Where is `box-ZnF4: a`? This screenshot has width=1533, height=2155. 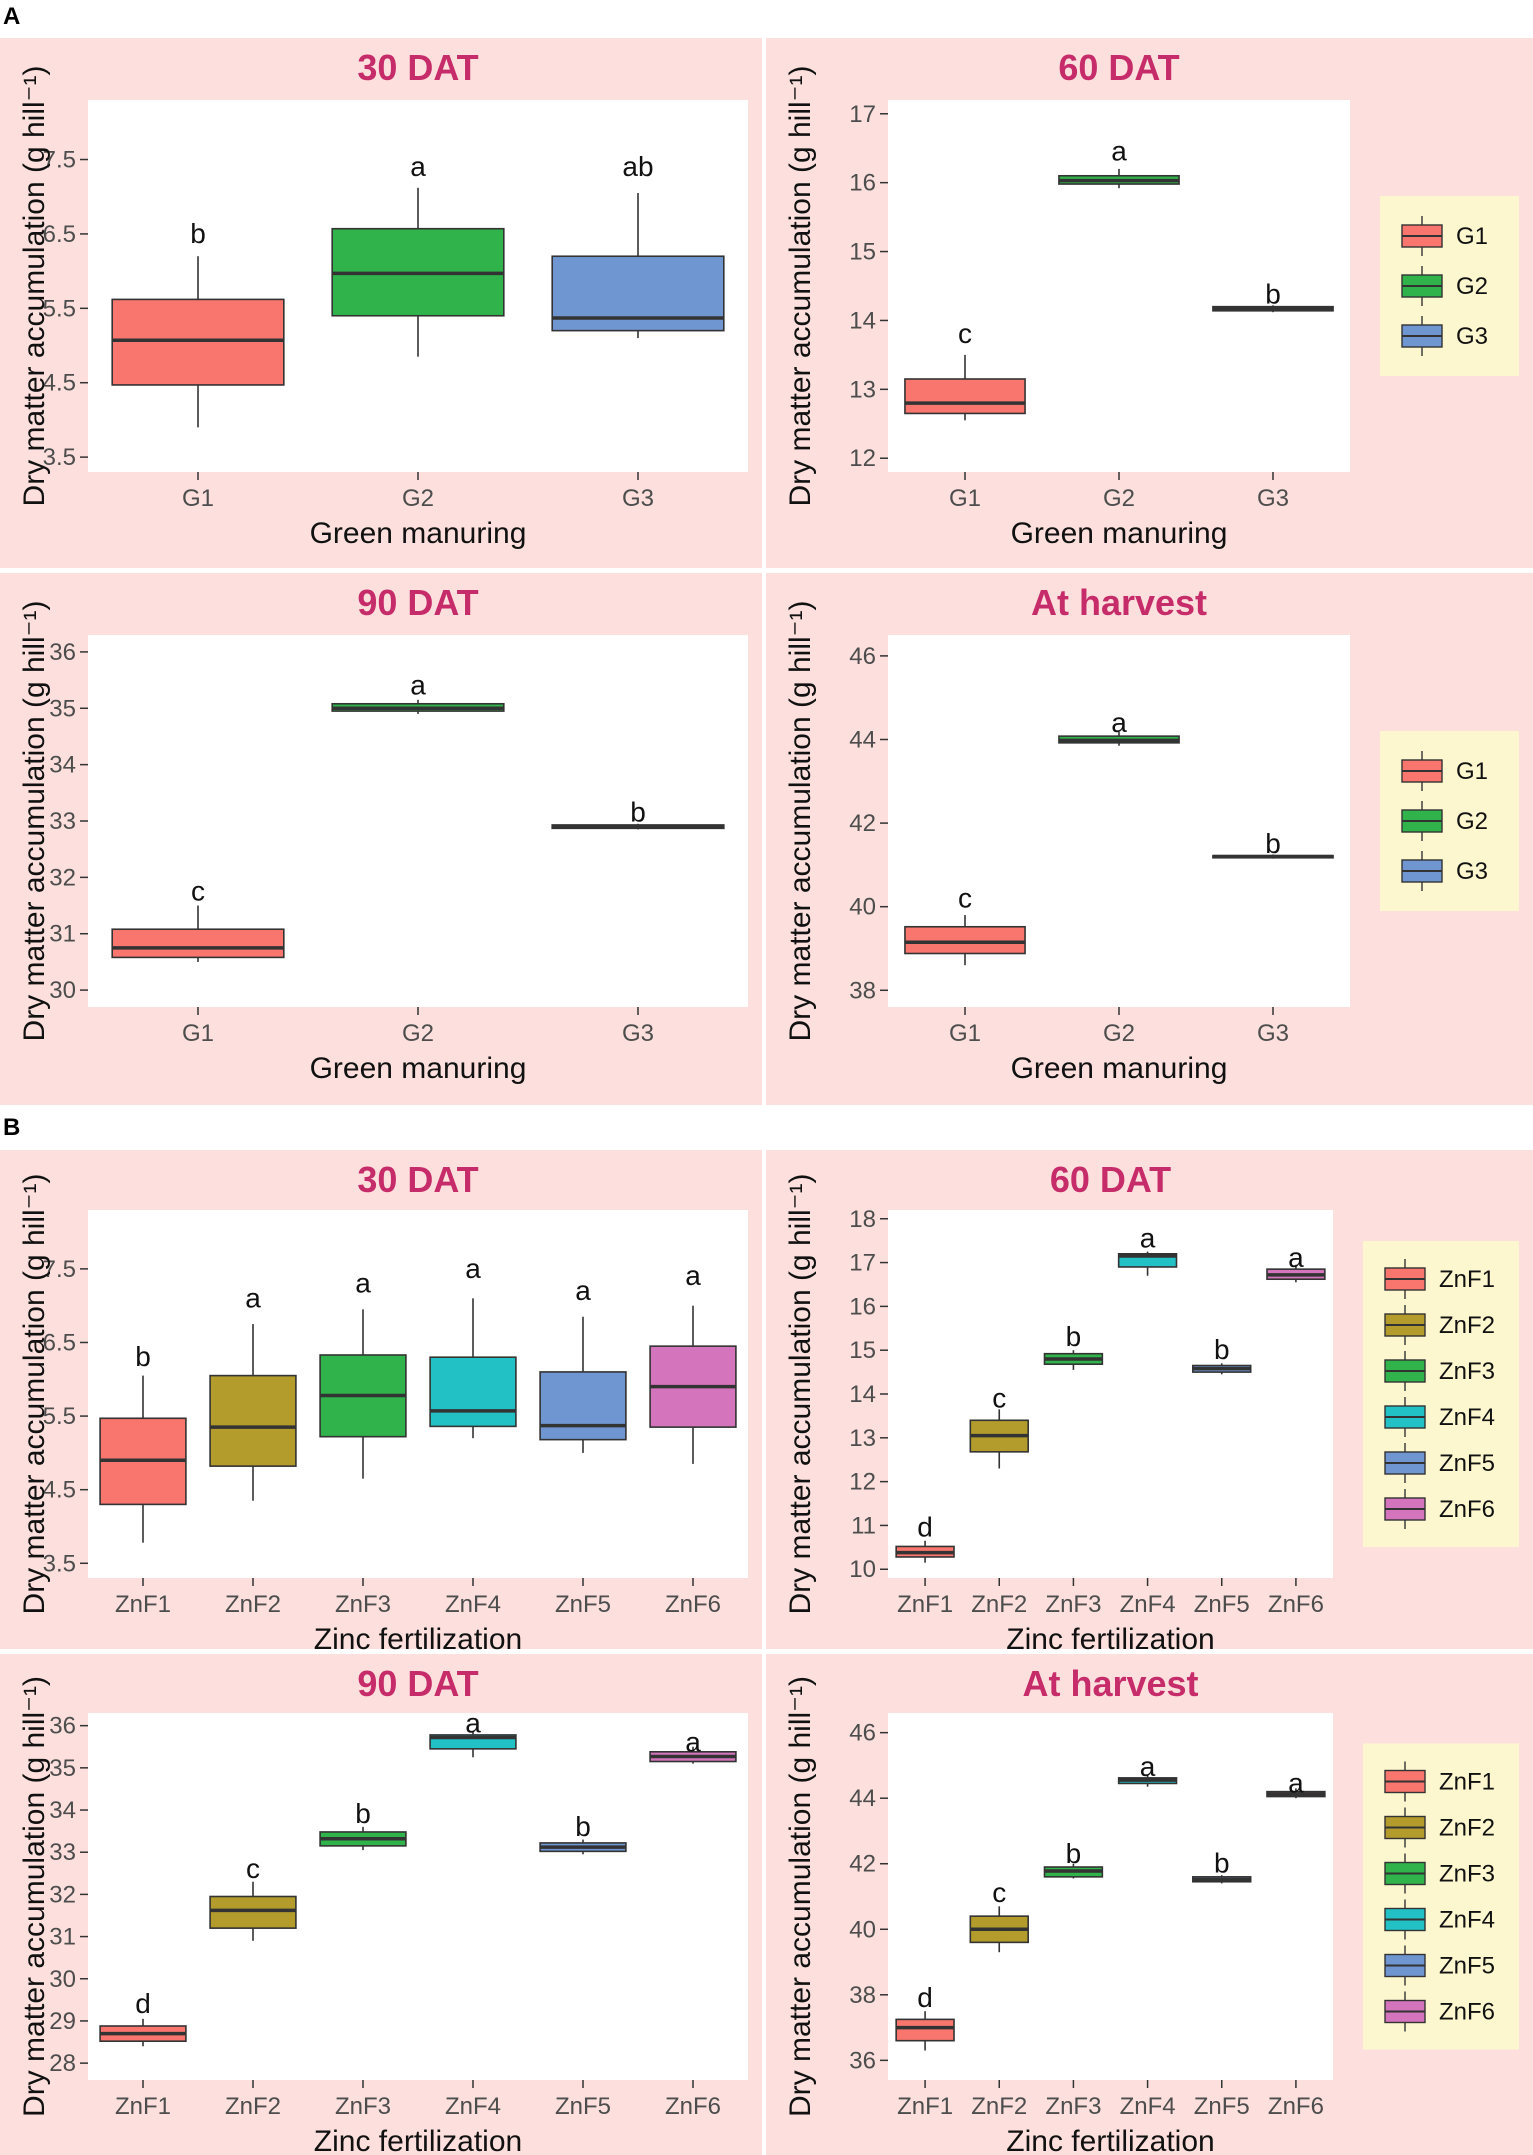 box-ZnF4: a is located at coordinates (473, 1346).